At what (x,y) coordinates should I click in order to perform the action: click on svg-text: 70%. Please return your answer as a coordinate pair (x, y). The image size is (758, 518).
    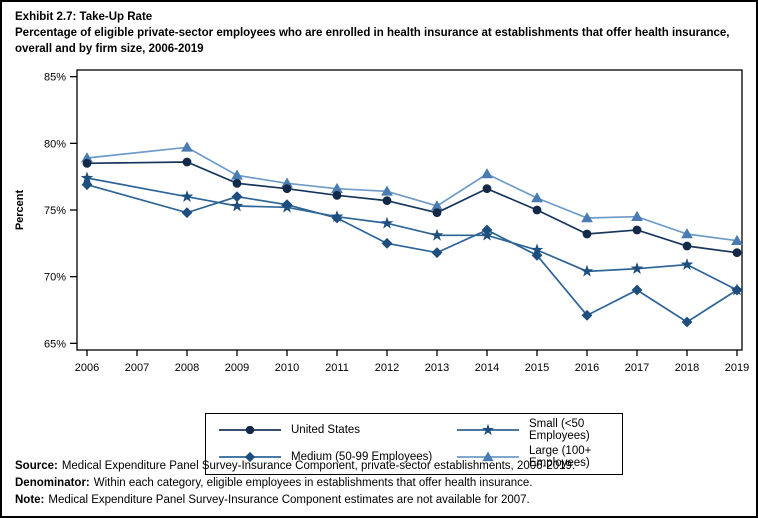
    Looking at the image, I should click on (55, 278).